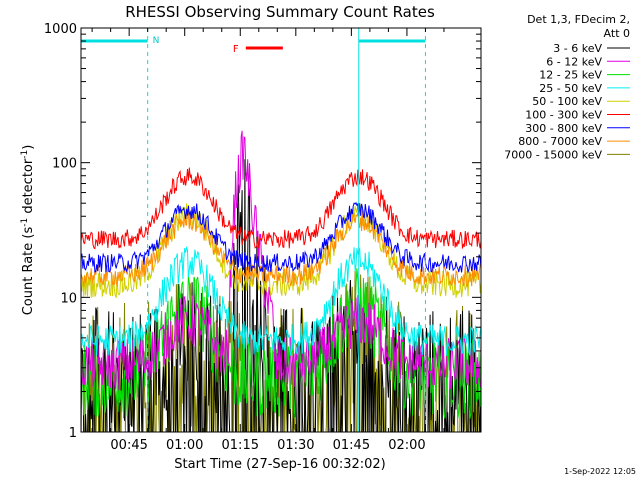  Describe the element at coordinates (68, 298) in the screenshot. I see `y-tick-label: 10` at that location.